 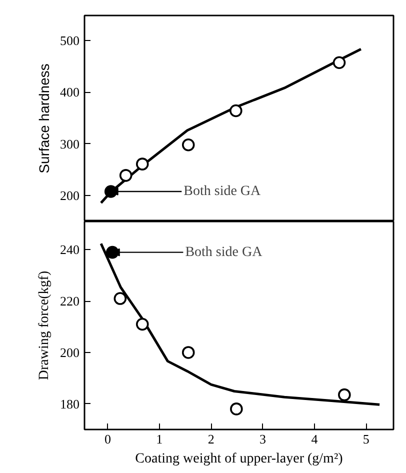 I want to click on y-tick-label: 180, so click(x=70, y=404).